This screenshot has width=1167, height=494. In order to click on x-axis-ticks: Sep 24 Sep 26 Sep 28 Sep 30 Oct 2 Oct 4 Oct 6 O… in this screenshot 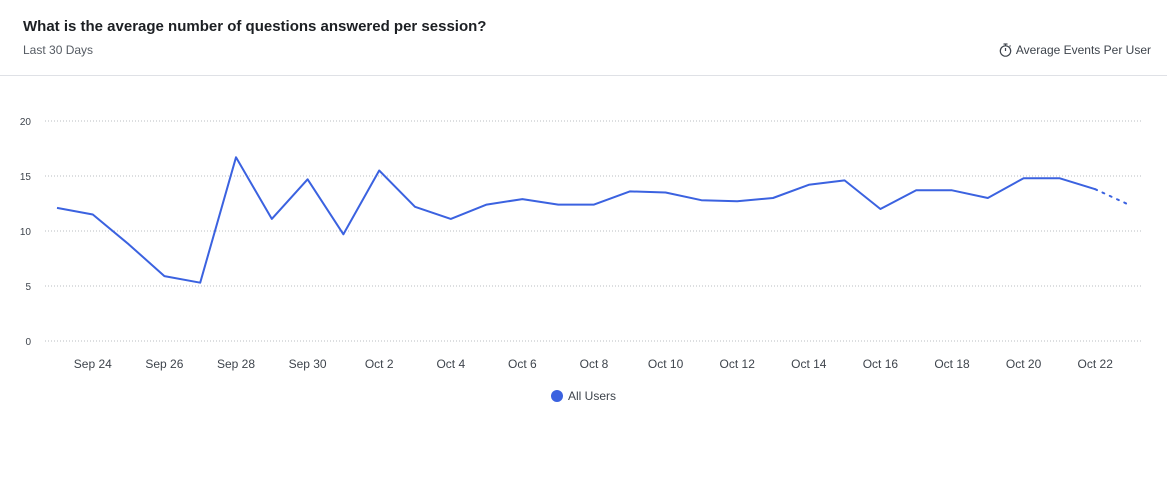, I will do `click(593, 364)`.